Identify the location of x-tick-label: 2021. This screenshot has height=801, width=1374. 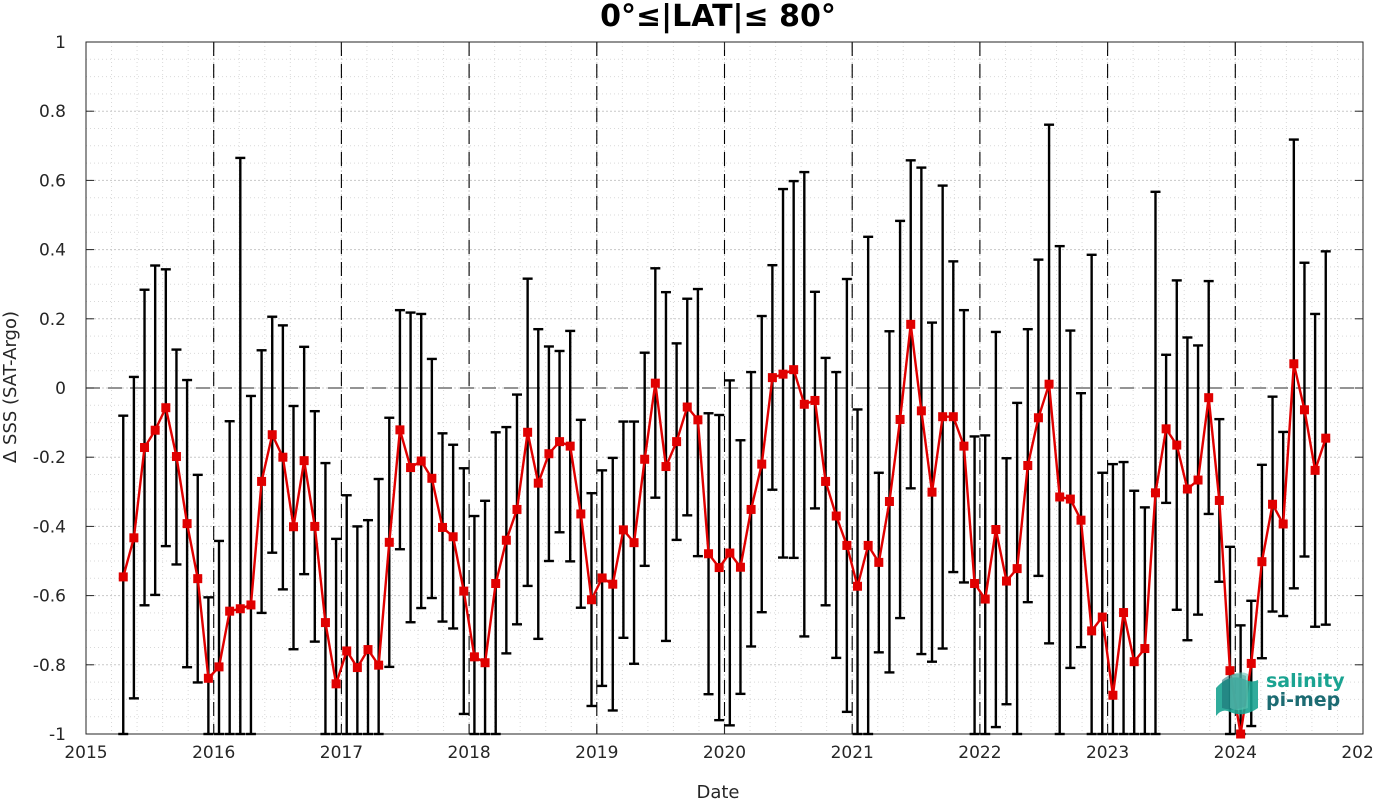
(852, 753).